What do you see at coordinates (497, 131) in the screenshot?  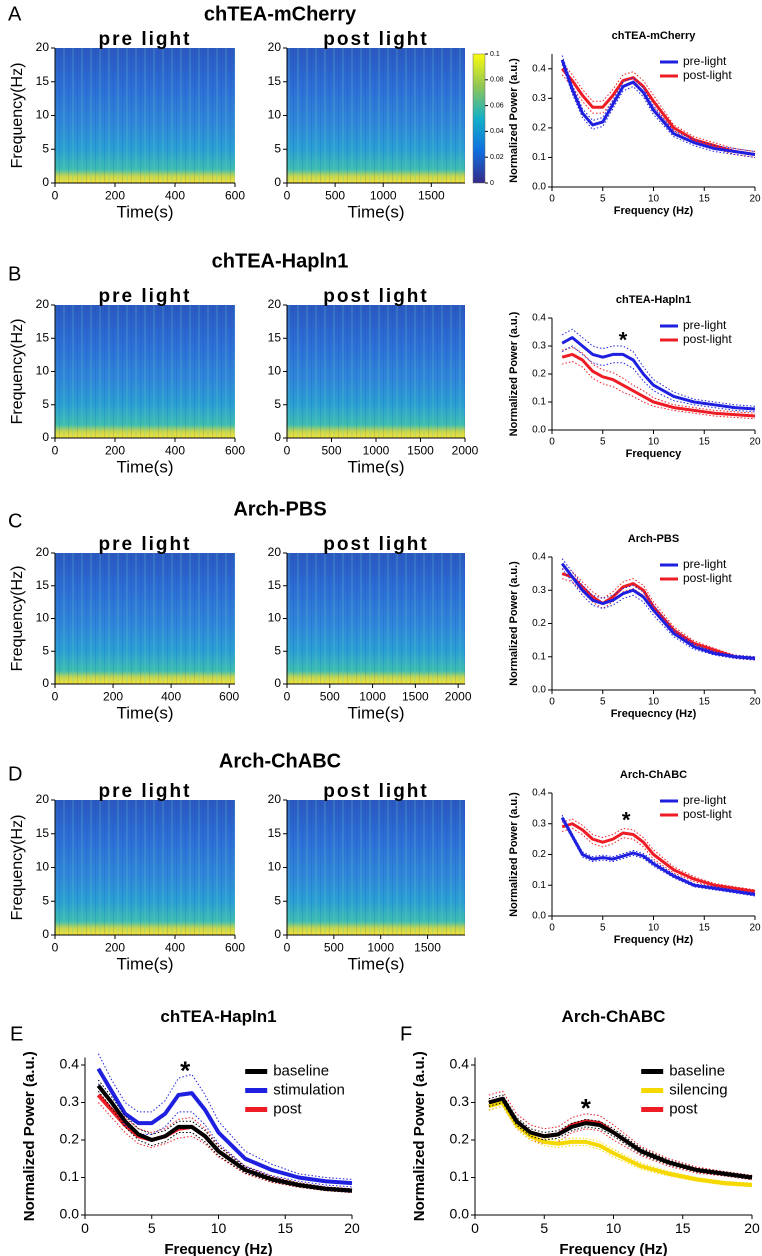 I see `colorbar-tick-label: 0.04` at bounding box center [497, 131].